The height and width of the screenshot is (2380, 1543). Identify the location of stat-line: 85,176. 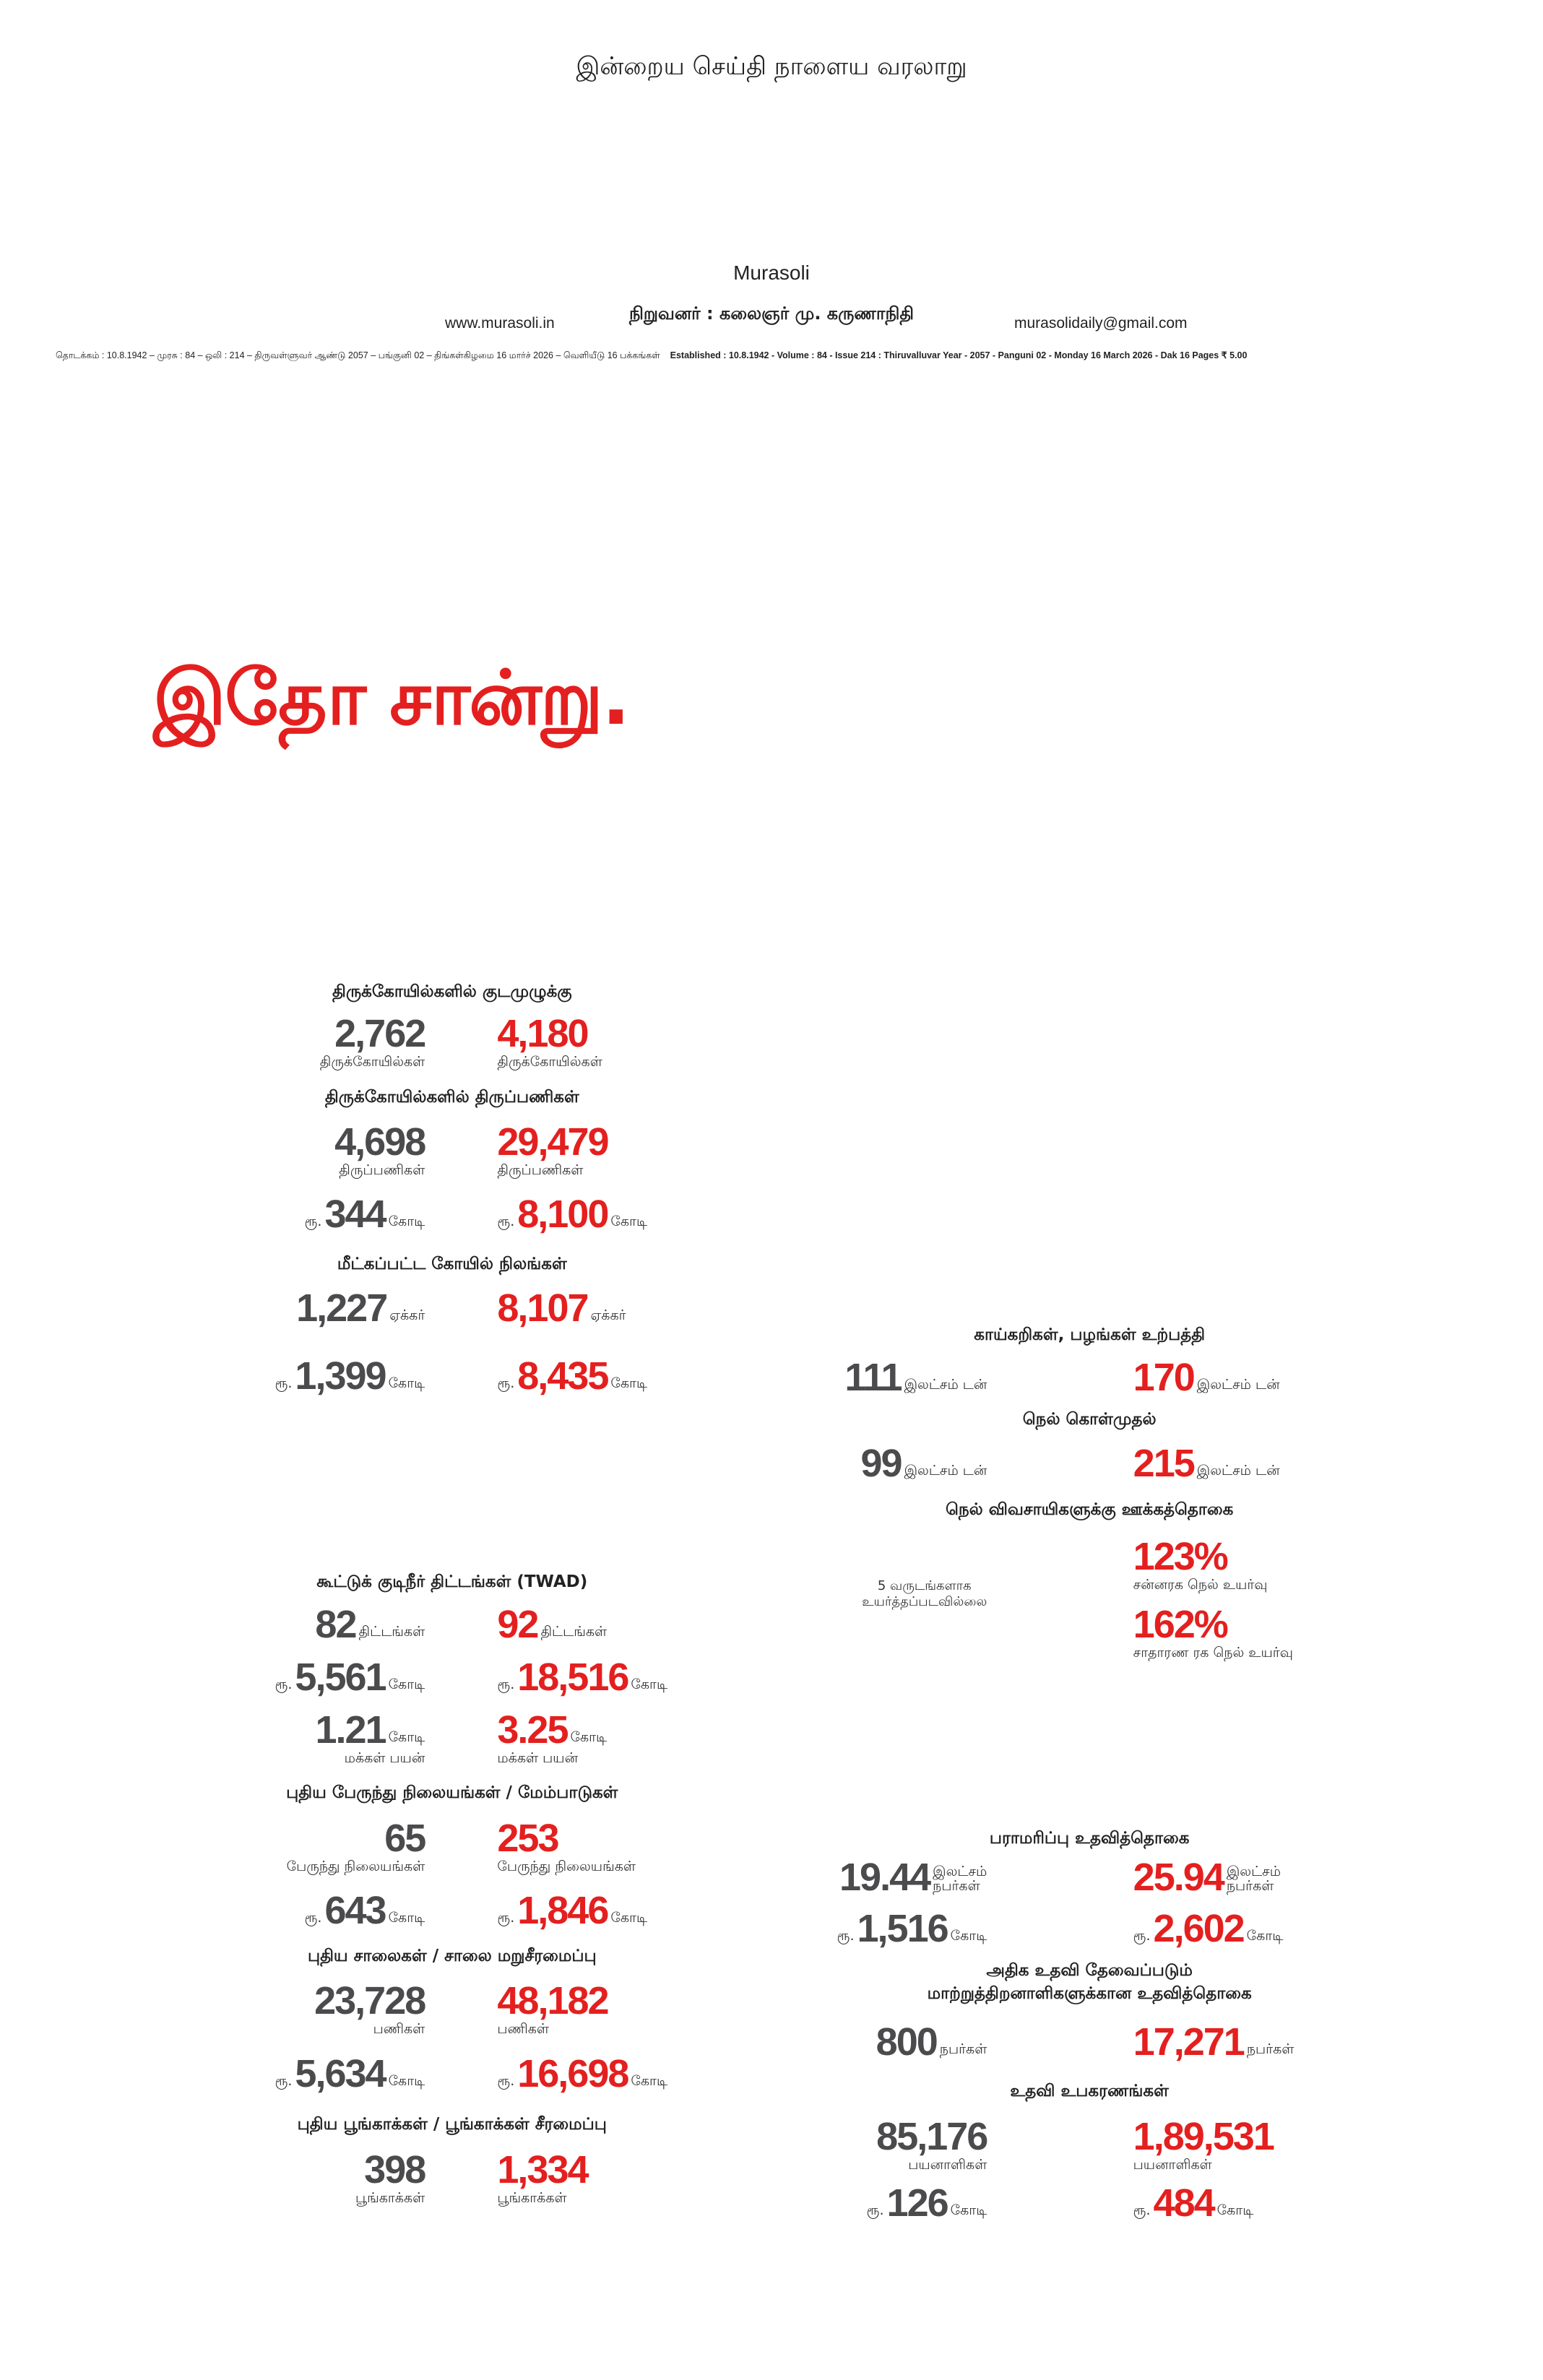
(932, 2136).